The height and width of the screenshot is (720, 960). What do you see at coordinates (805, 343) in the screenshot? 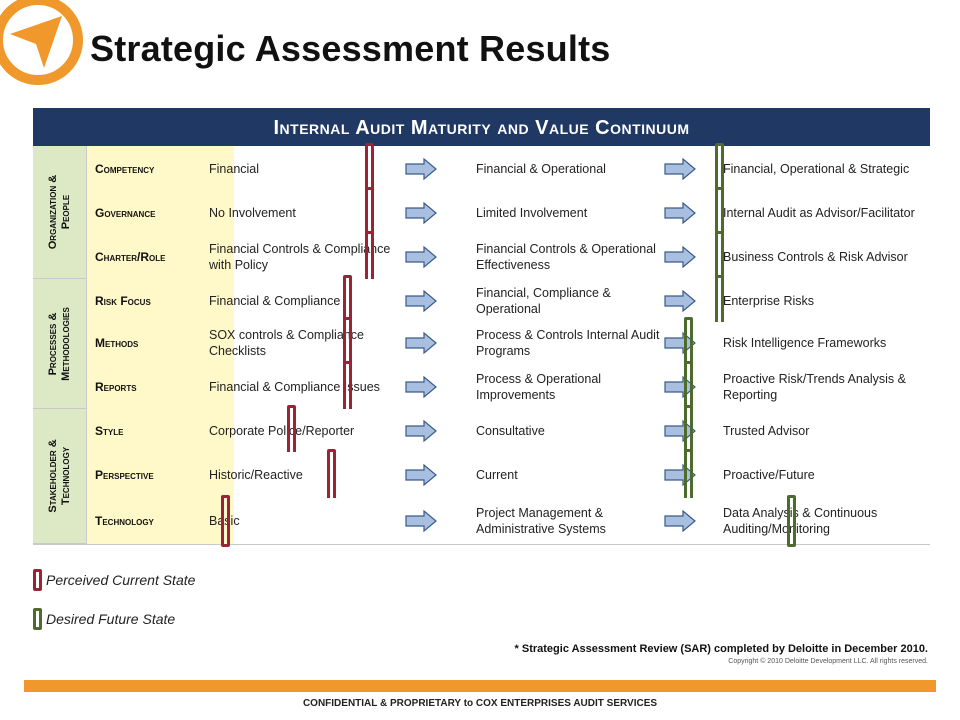
I see `row-stage3: Risk Intelligence Frameworks` at bounding box center [805, 343].